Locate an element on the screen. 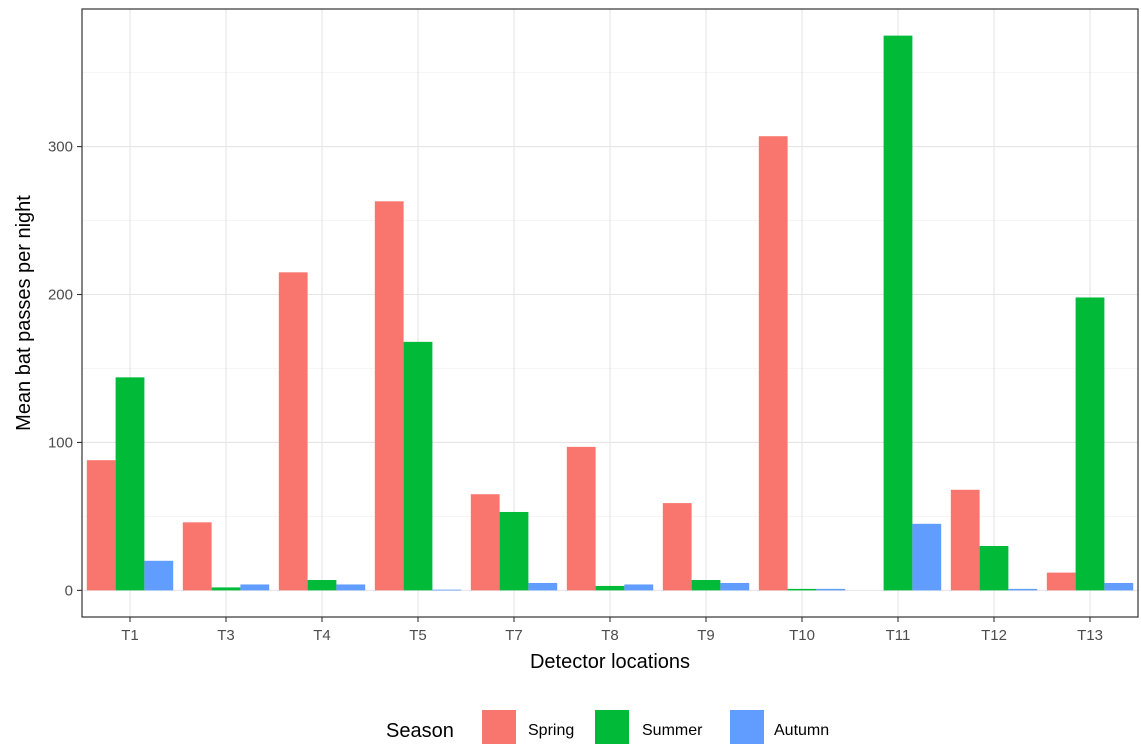  bar-summer-t1 is located at coordinates (130, 484).